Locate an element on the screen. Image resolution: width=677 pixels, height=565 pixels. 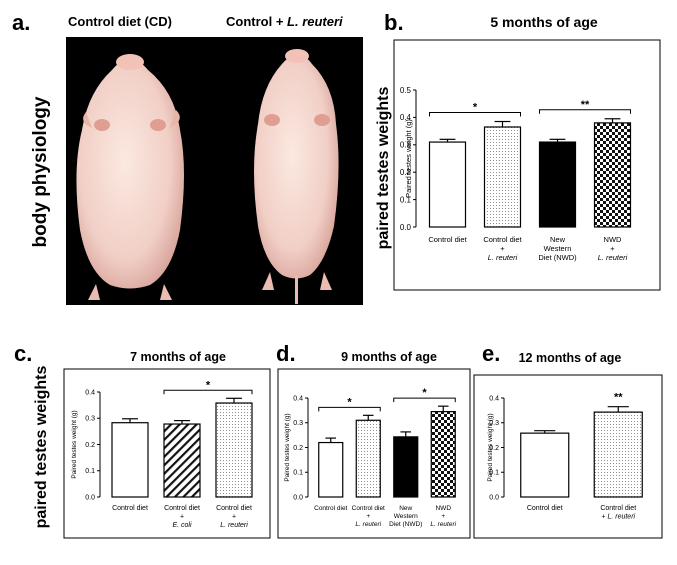
chart-c-category-label: L. reuteri is located at coordinates (234, 525).